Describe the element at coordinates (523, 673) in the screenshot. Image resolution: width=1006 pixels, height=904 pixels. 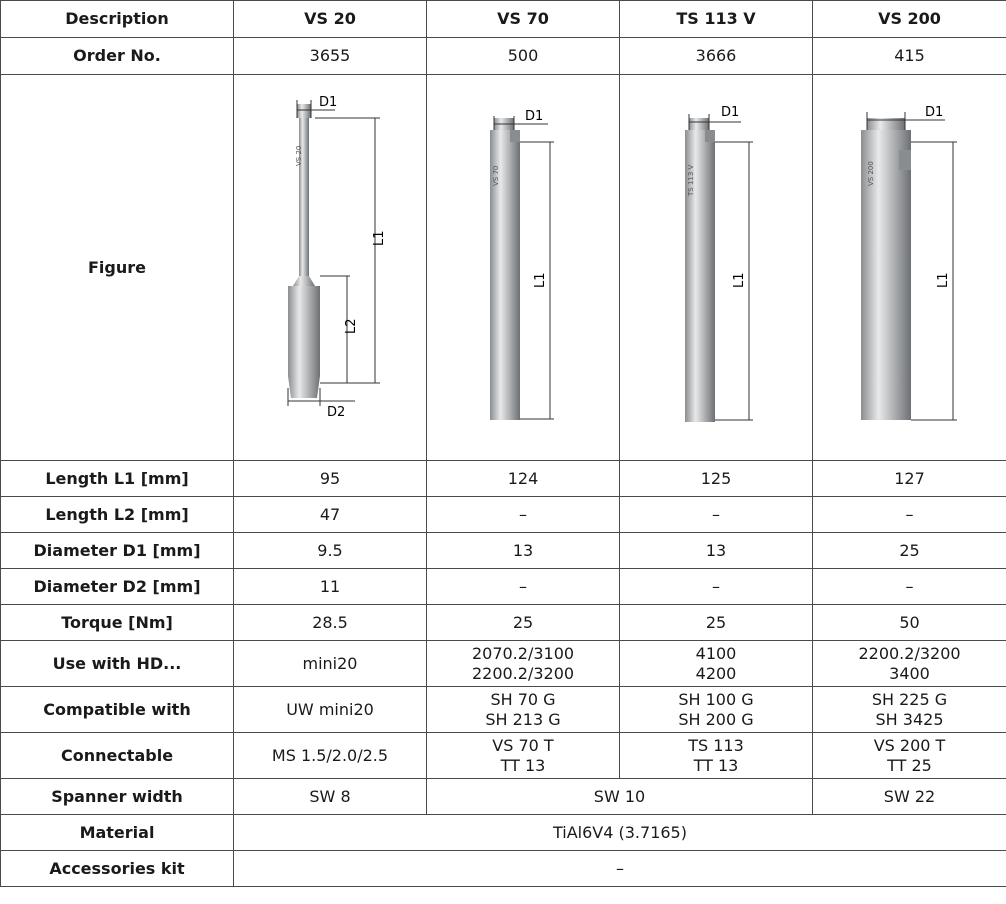
I see `use-with-vs70-line-2: 2200.2/3200` at that location.